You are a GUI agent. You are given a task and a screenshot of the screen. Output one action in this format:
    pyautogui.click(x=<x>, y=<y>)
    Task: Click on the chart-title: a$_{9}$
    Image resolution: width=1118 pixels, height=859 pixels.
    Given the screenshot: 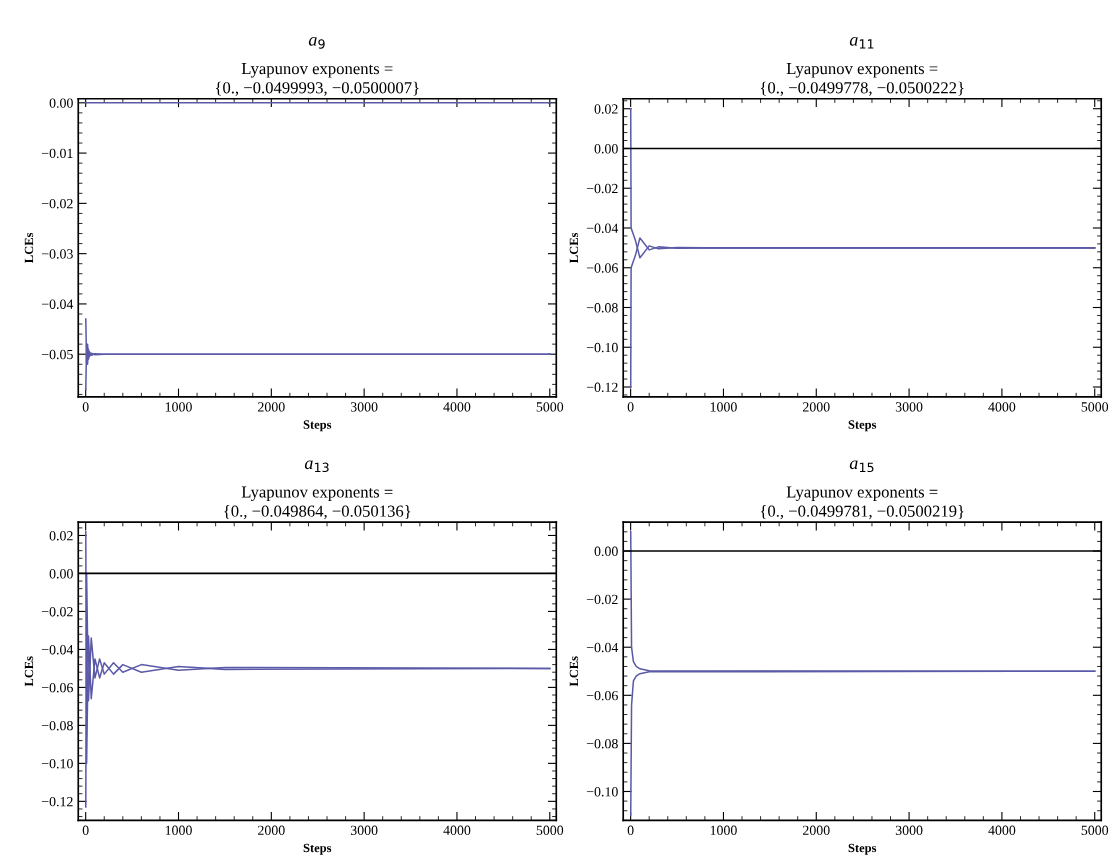 What is the action you would take?
    pyautogui.click(x=316, y=43)
    